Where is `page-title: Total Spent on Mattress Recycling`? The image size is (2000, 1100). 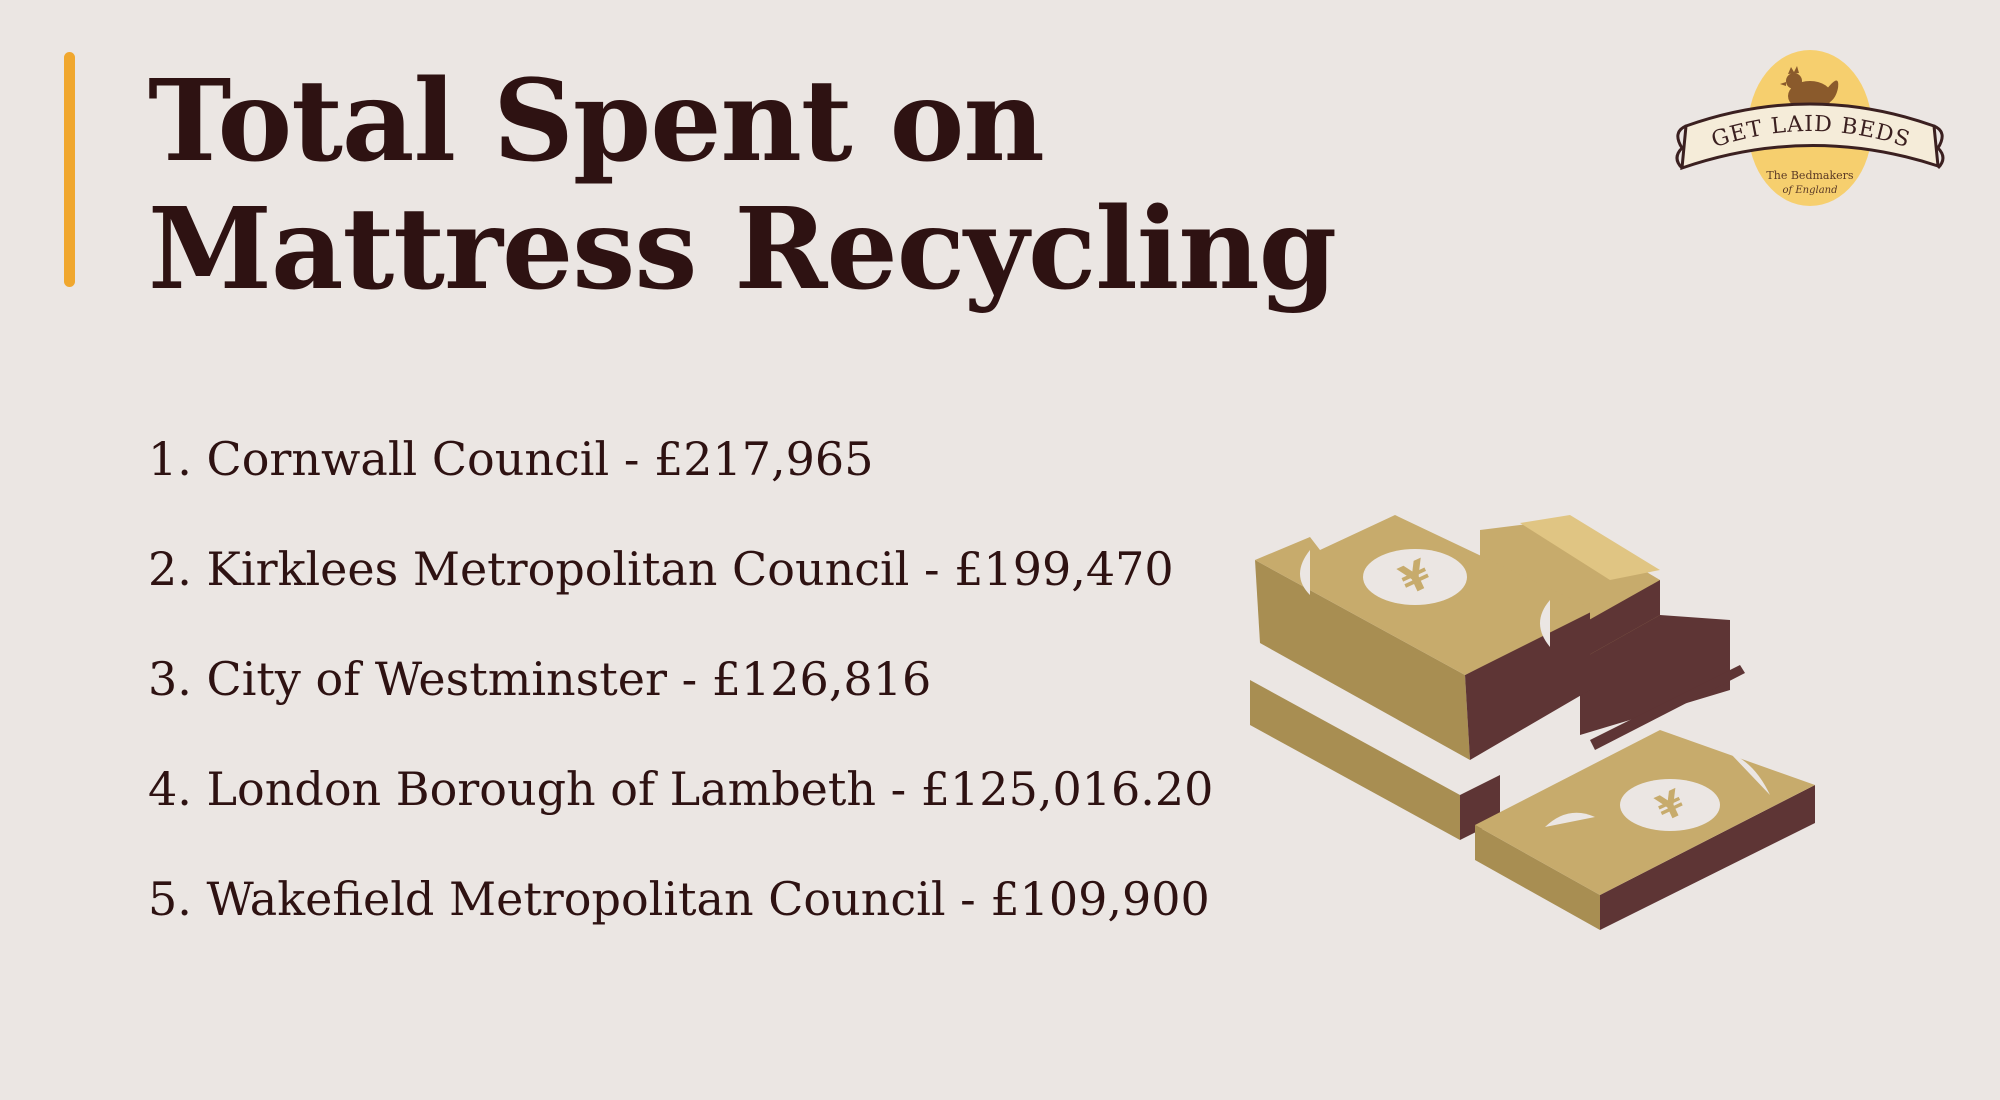 page-title: Total Spent on Mattress Recycling is located at coordinates (742, 185).